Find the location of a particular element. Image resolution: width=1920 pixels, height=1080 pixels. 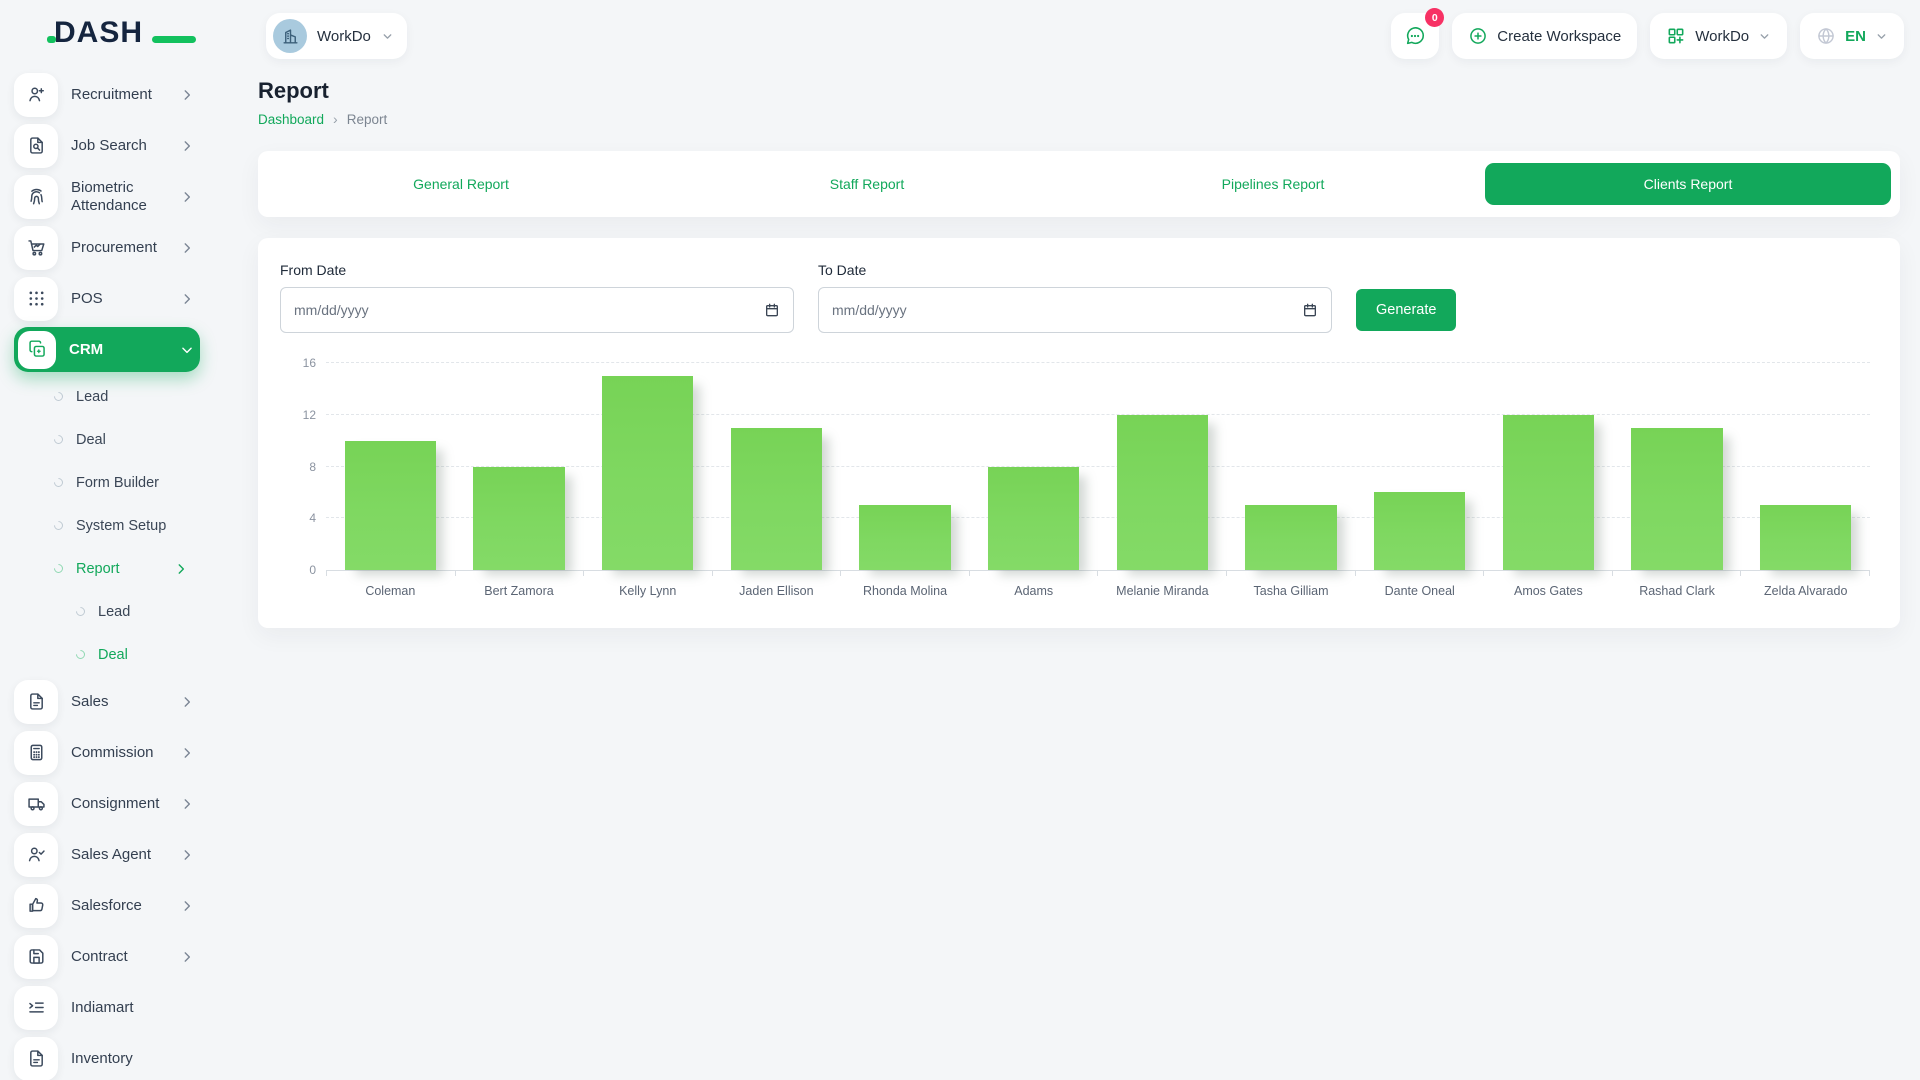

chevron-down-icon is located at coordinates (1881, 36).